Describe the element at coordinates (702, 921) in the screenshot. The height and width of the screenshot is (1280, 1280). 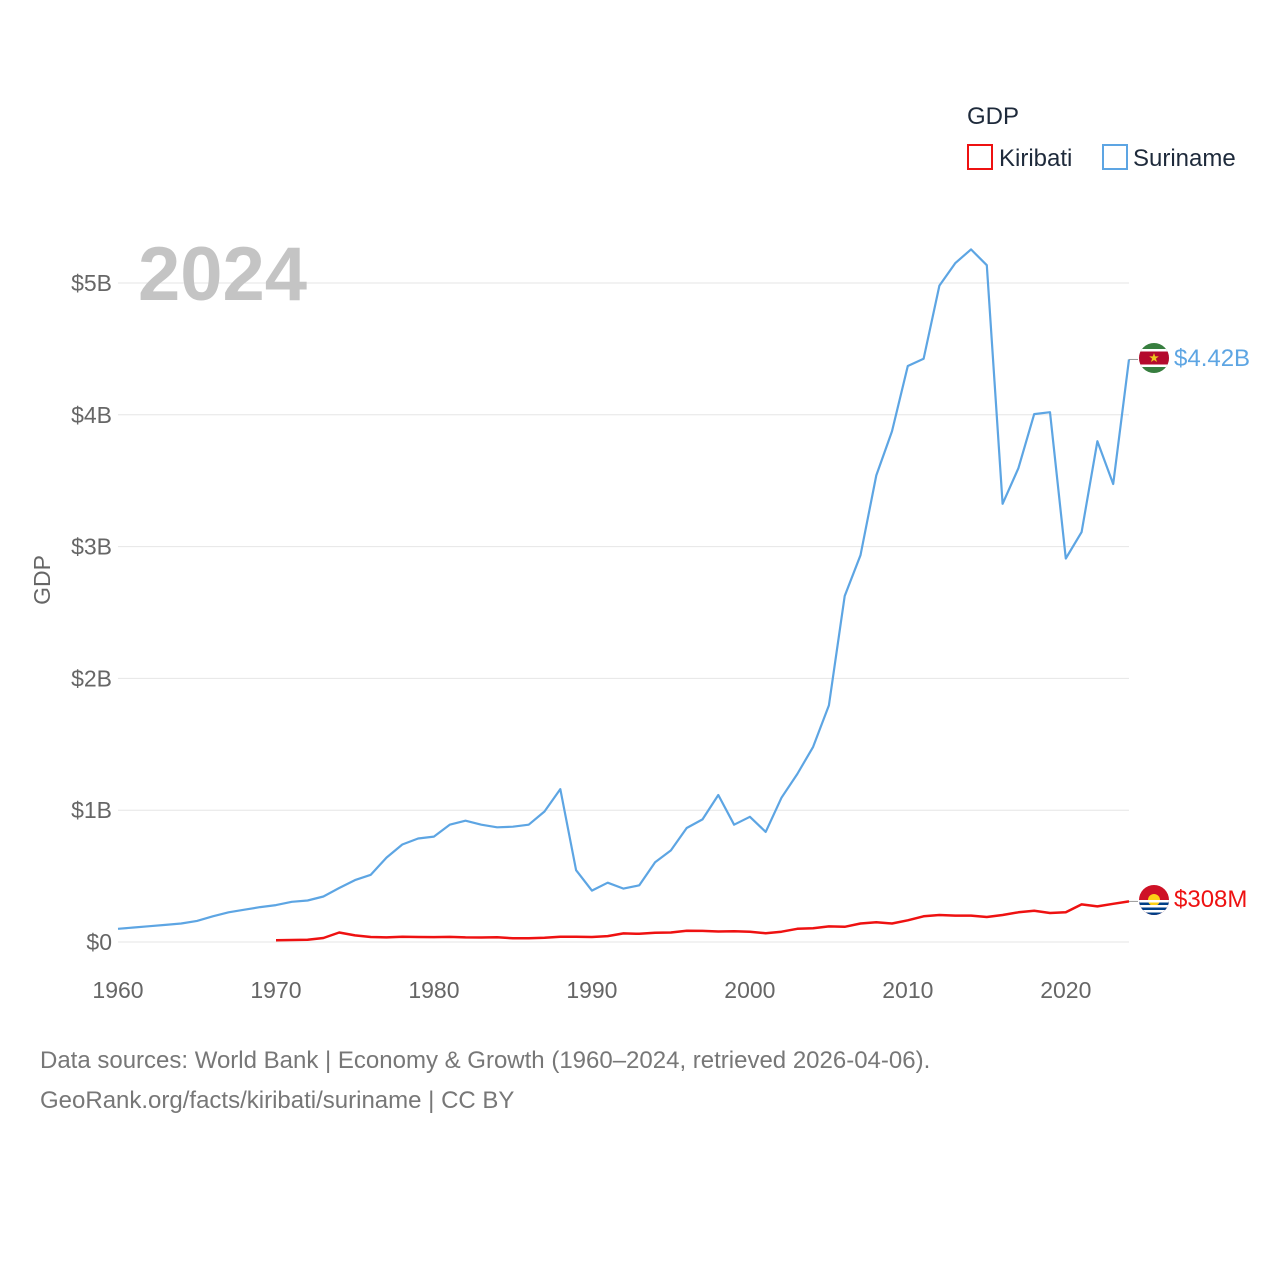
I see `series-line-kiribati` at that location.